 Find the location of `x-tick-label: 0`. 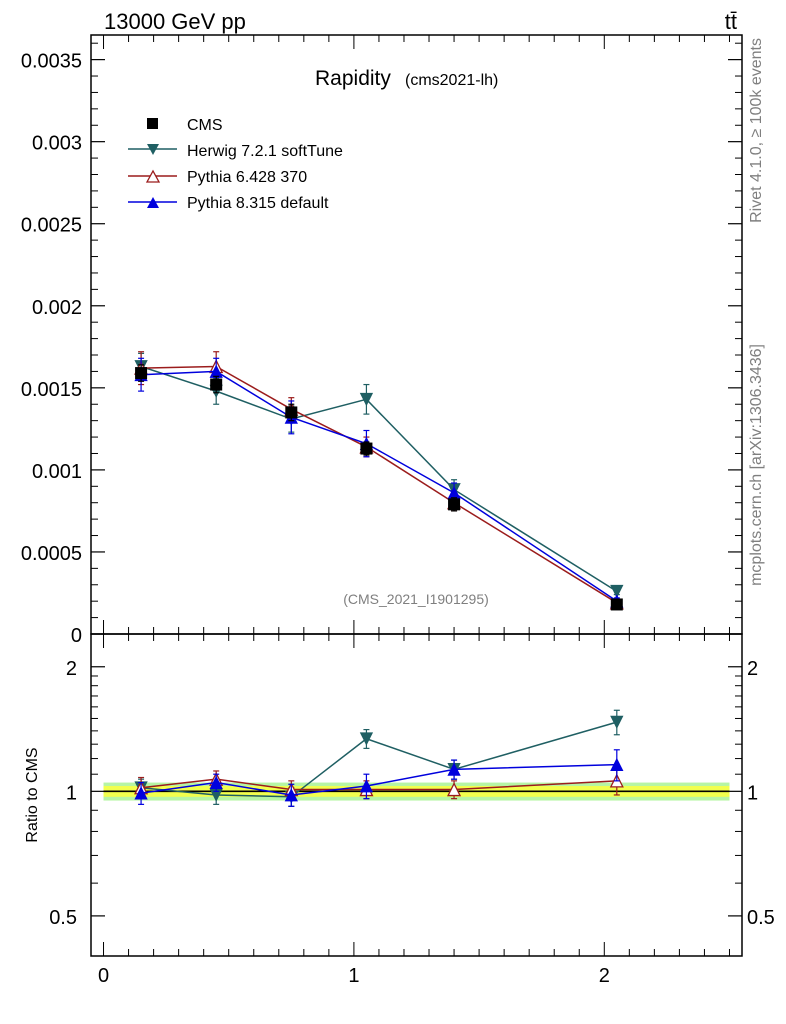

x-tick-label: 0 is located at coordinates (103, 976).